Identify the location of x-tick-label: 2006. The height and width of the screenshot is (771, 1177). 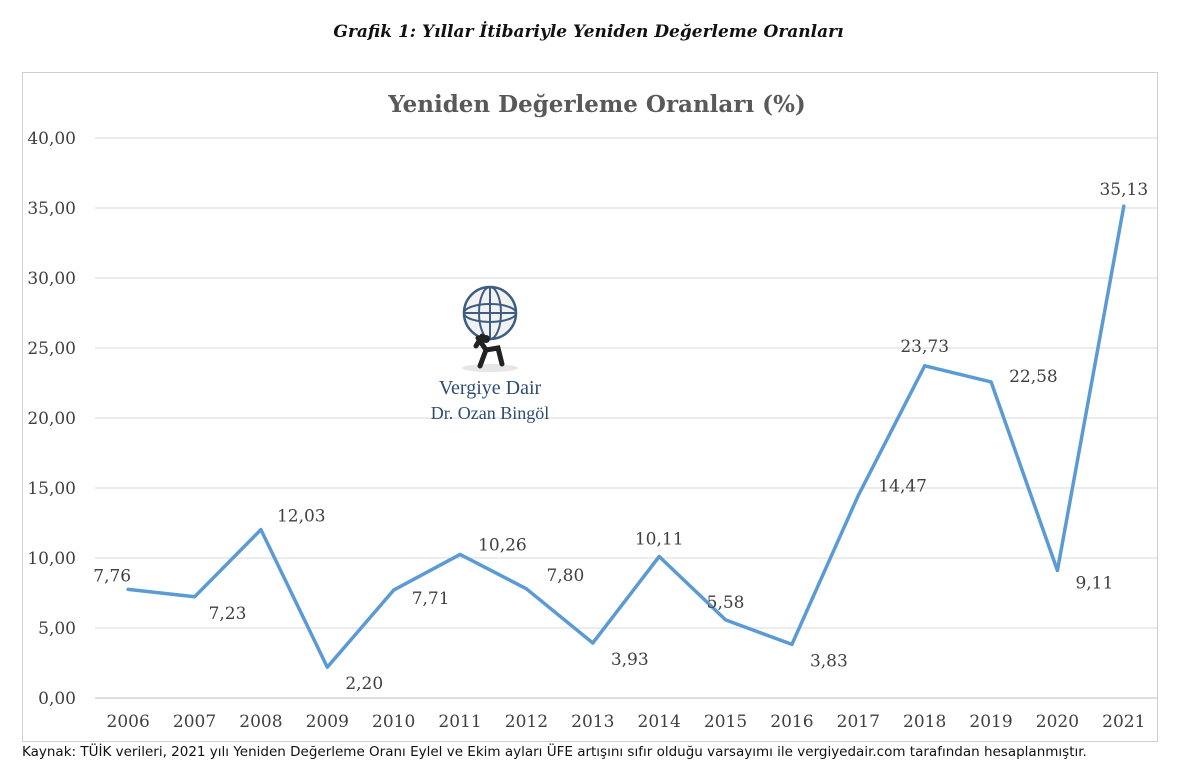
(128, 722).